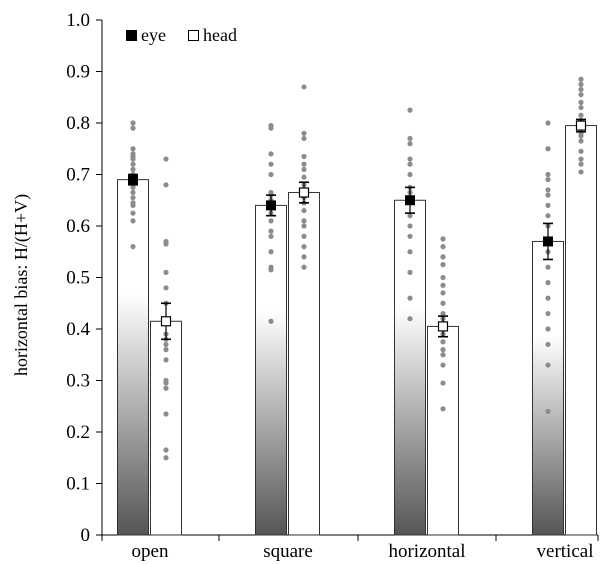 This screenshot has width=600, height=564. Describe the element at coordinates (193, 35) in the screenshot. I see `legend-head-swatch` at that location.